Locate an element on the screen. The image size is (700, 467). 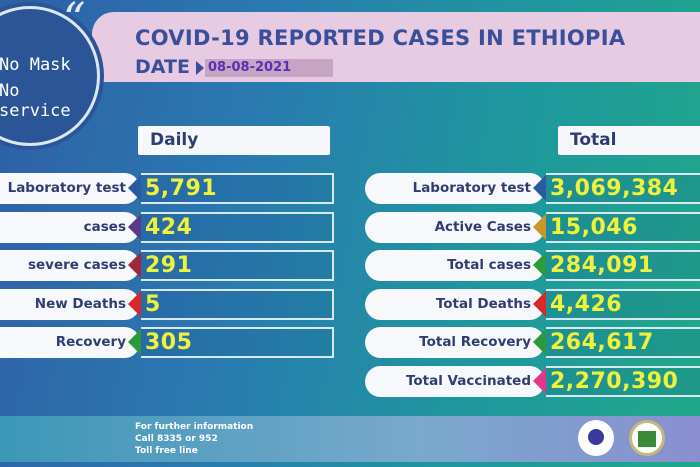
footer-info: For further information is located at coordinates (194, 427).